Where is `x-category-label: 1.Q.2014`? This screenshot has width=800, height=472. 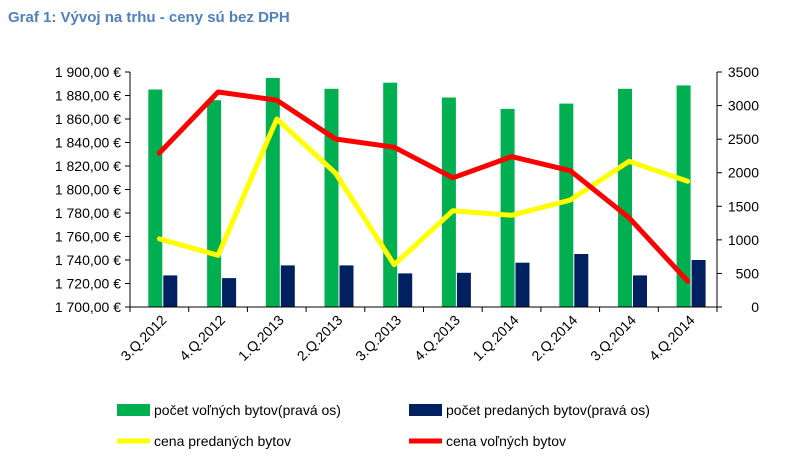 x-category-label: 1.Q.2014 is located at coordinates (496, 338).